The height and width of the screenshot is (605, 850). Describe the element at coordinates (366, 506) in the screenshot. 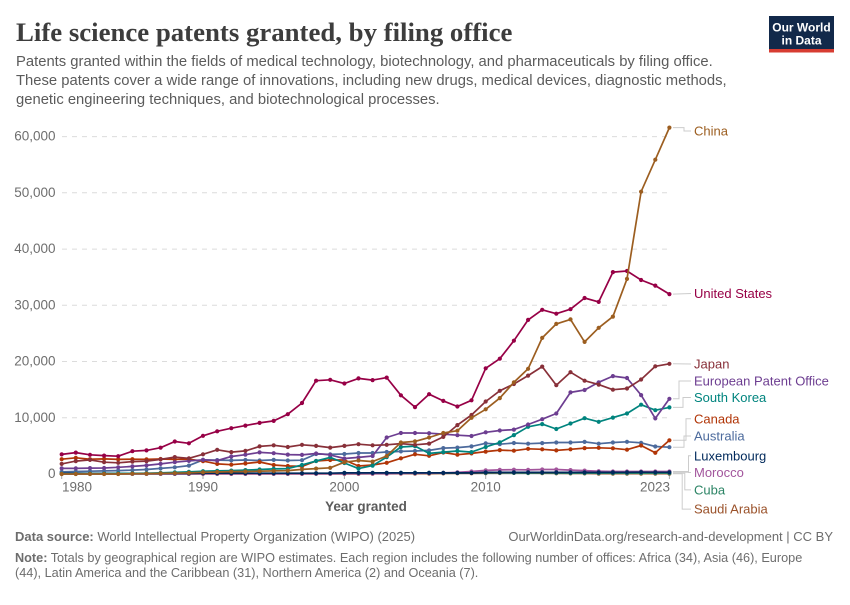

I see `svg-text: Year granted` at that location.